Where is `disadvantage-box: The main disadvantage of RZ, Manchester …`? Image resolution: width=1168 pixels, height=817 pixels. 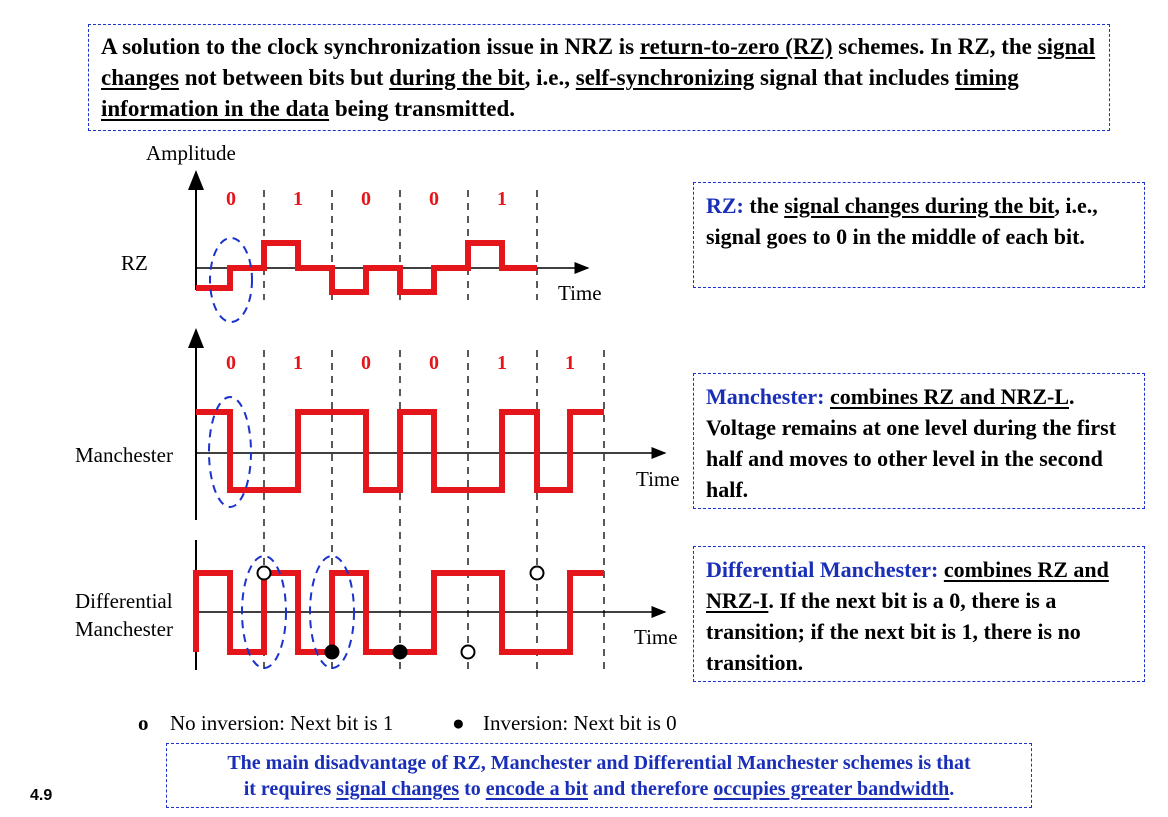 disadvantage-box: The main disadvantage of RZ, Manchester … is located at coordinates (599, 775).